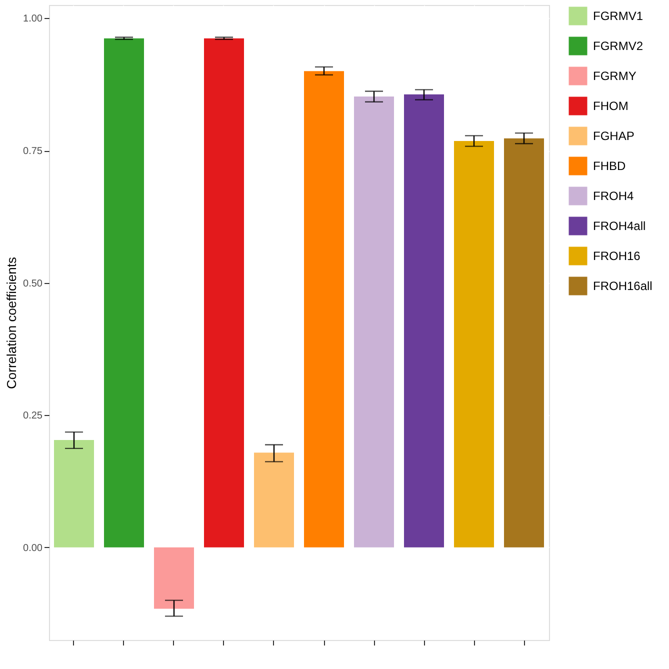 The height and width of the screenshot is (669, 669). What do you see at coordinates (618, 46) in the screenshot?
I see `legend-label: FGRMV2` at bounding box center [618, 46].